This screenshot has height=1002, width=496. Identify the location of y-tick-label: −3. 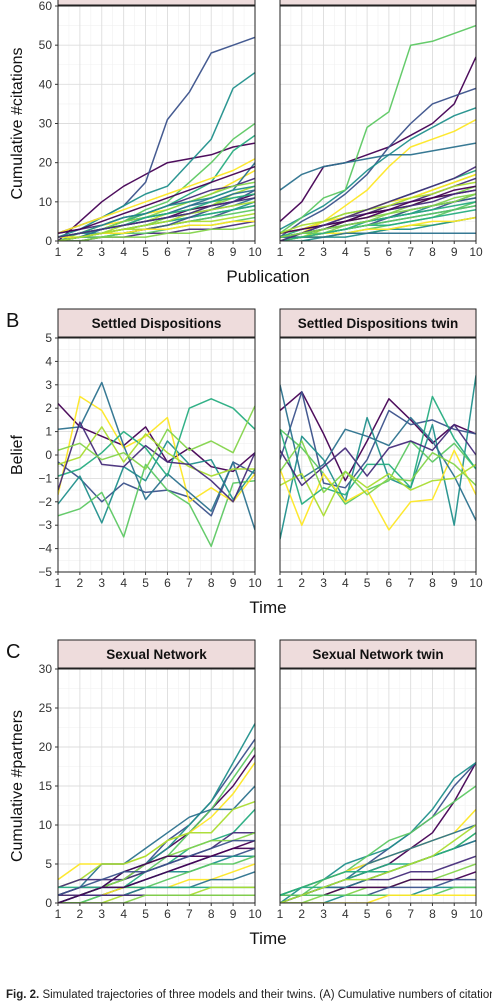
(45, 525).